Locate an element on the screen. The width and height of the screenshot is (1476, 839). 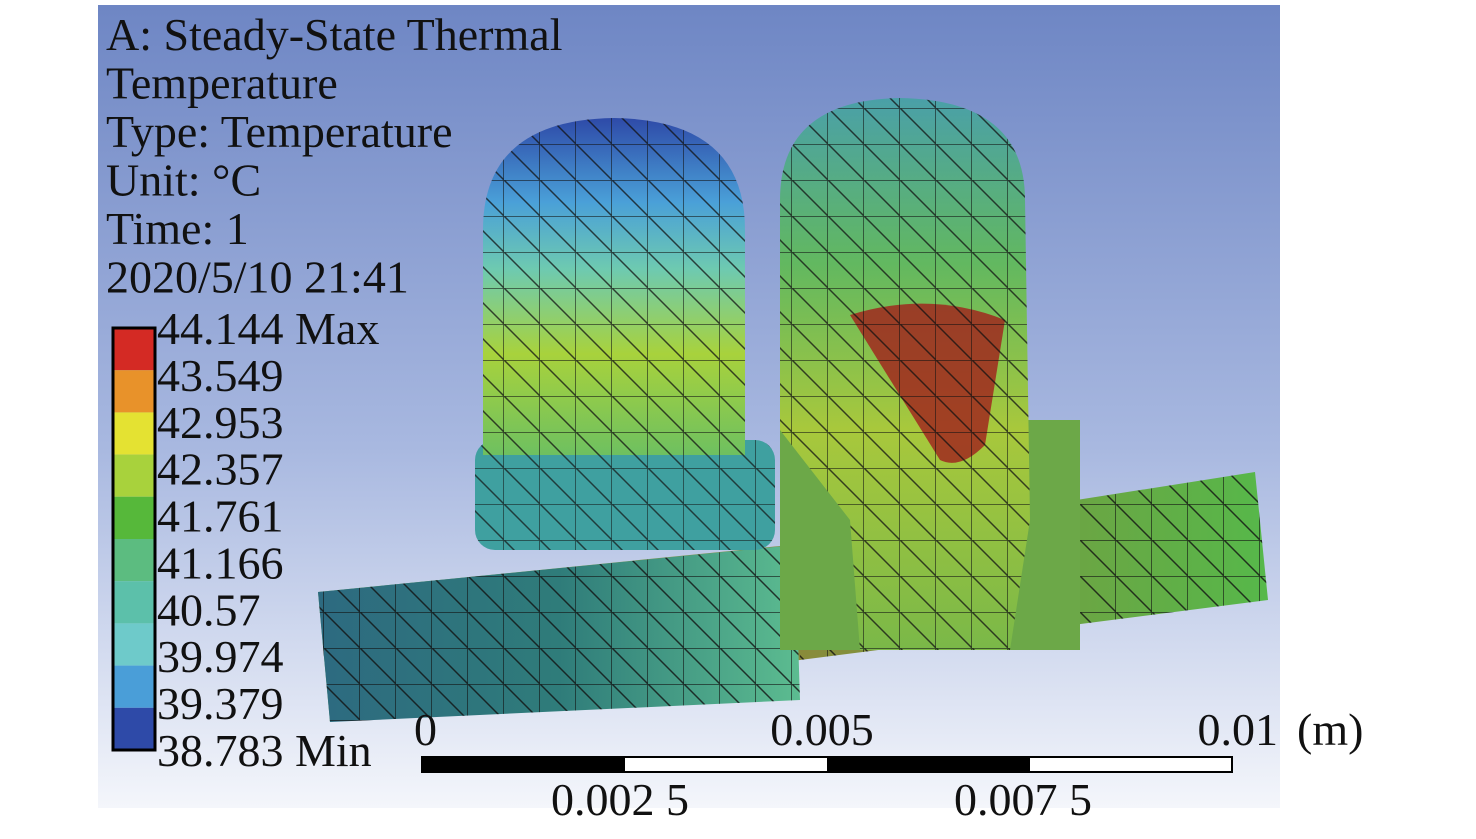
legend-label: 41.166 is located at coordinates (220, 562).